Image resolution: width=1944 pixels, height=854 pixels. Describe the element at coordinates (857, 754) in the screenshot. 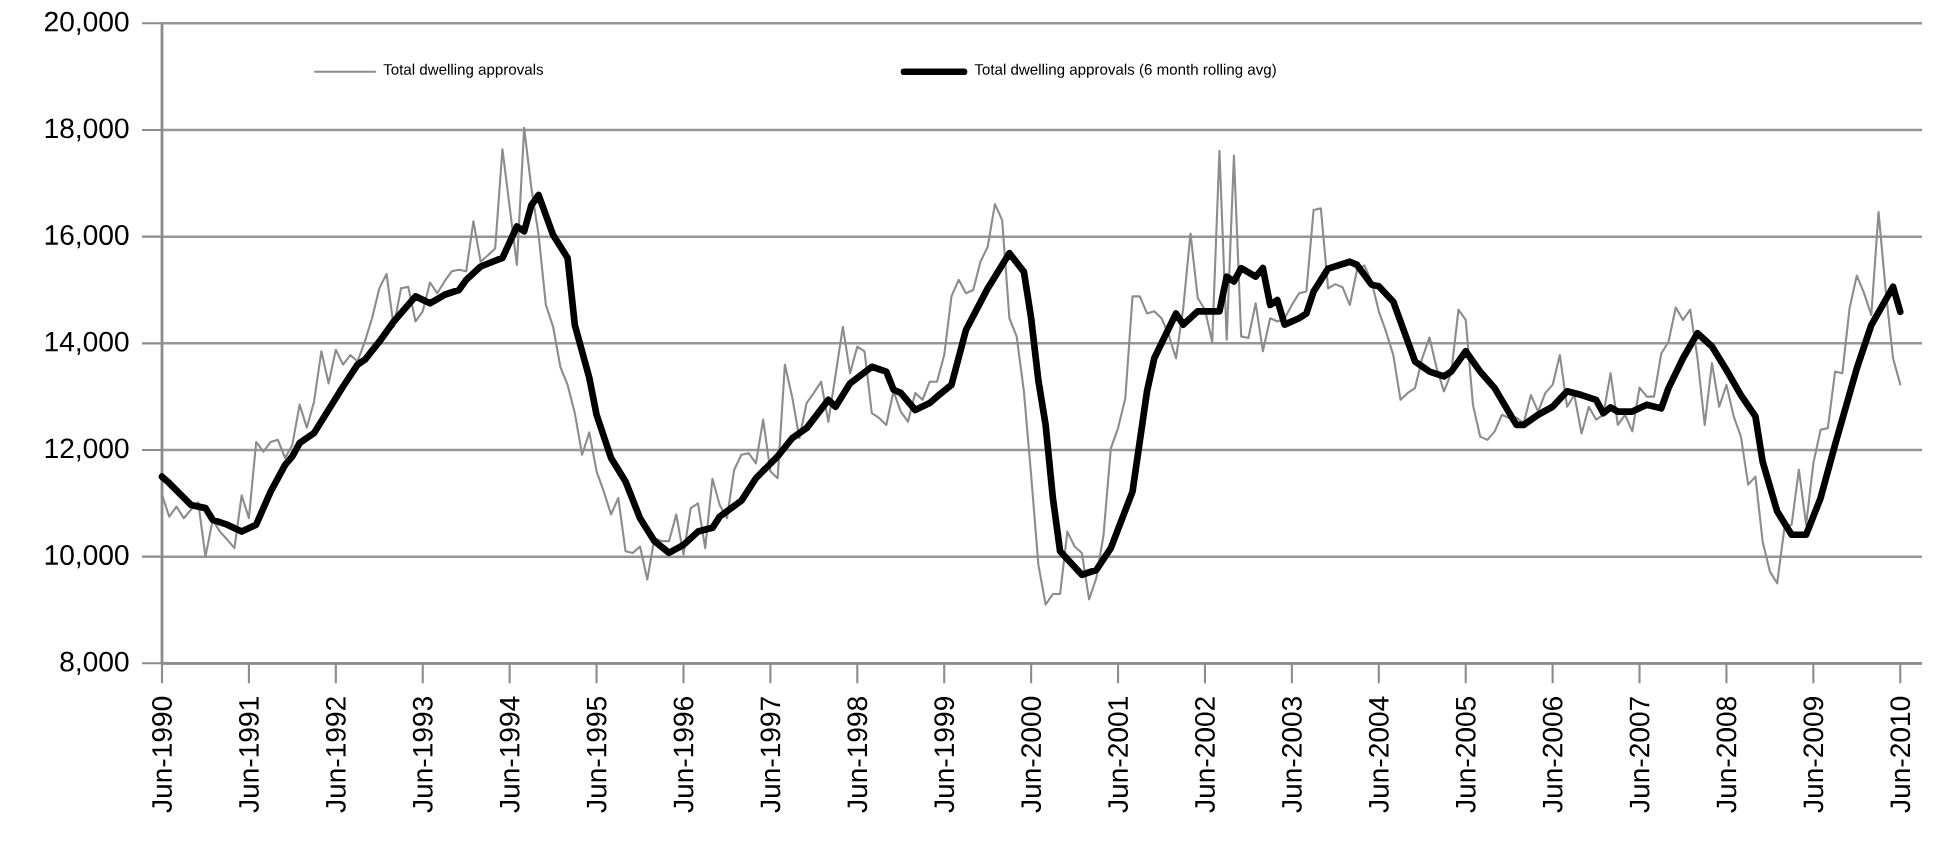

I see `x-tick-label: Jun-1998` at that location.